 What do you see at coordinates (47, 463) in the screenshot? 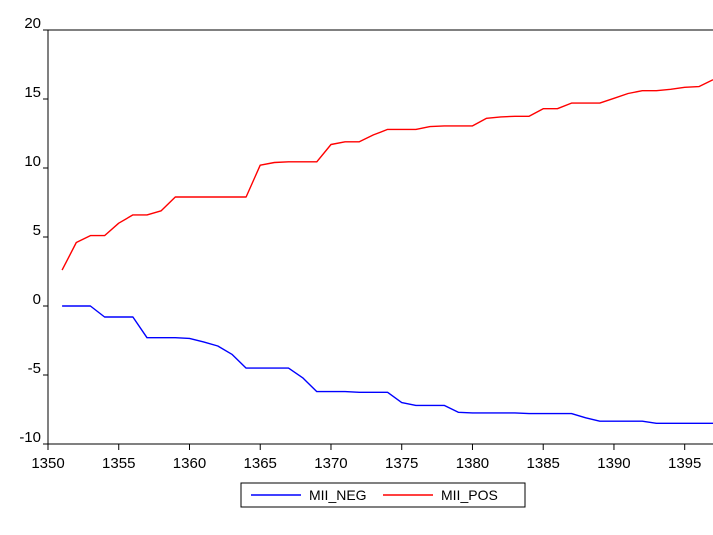
I see `x-tick-label: 1350` at bounding box center [47, 463].